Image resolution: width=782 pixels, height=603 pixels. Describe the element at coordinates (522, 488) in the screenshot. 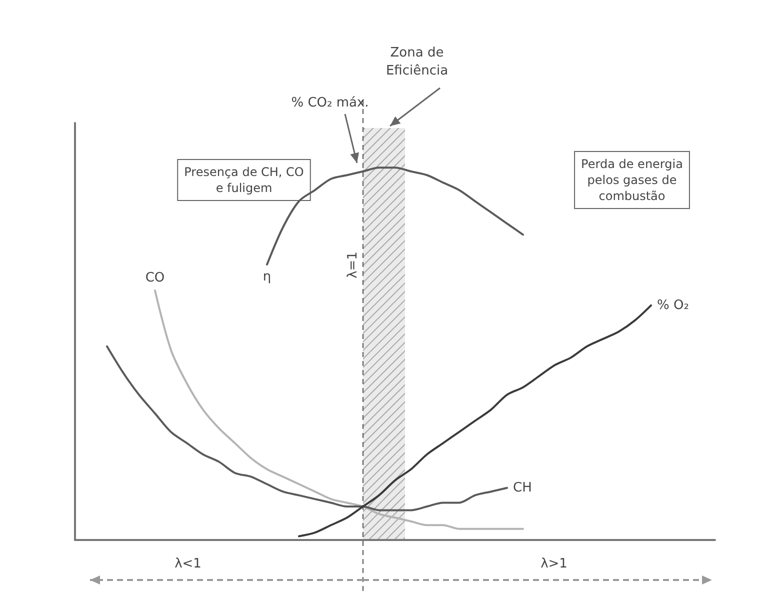

I see `series-label: CH` at that location.